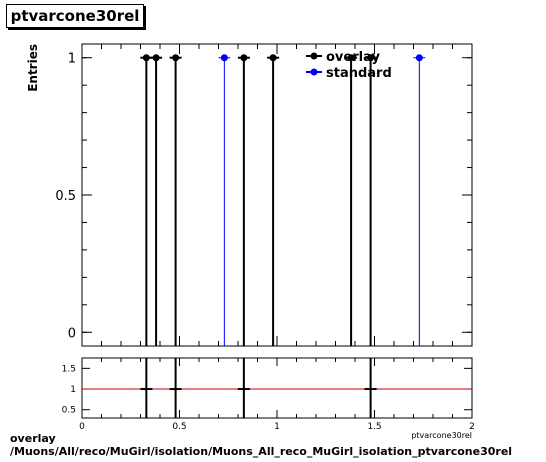  I want to click on legend-standard-label: standard, so click(359, 73).